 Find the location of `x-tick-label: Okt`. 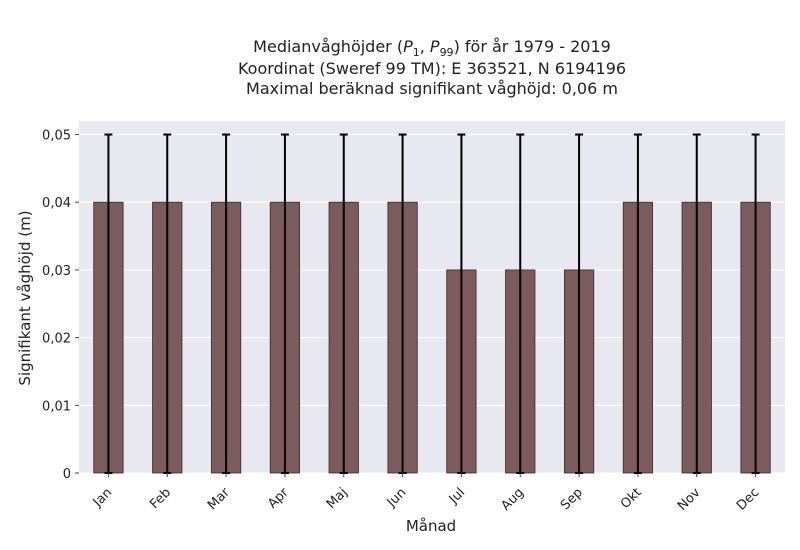

x-tick-label: Okt is located at coordinates (631, 498).